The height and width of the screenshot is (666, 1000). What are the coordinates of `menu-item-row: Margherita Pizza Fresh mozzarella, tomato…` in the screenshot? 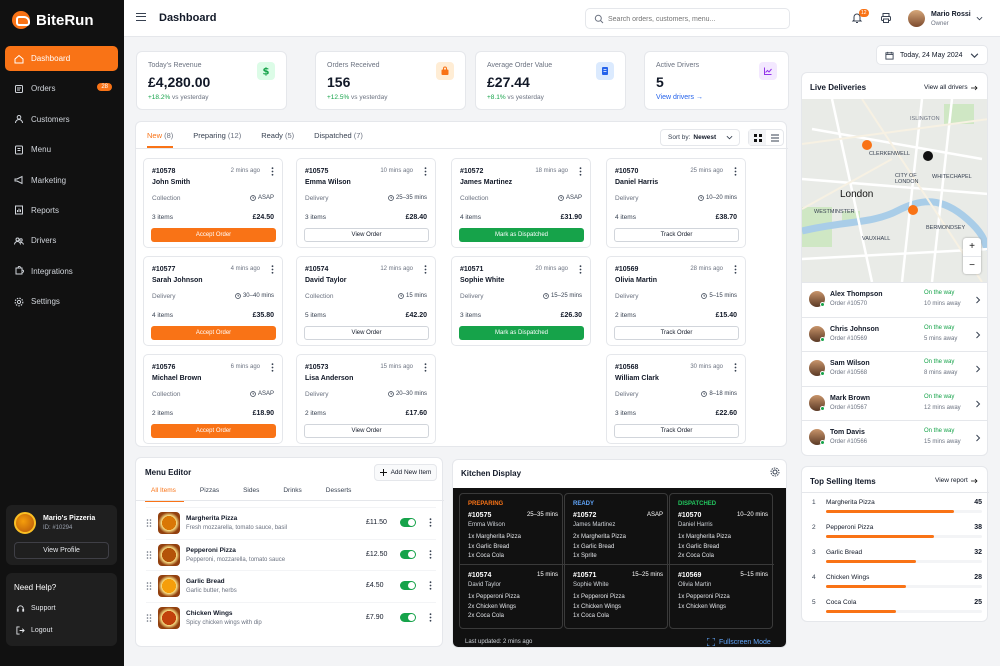 It's located at (291, 522).